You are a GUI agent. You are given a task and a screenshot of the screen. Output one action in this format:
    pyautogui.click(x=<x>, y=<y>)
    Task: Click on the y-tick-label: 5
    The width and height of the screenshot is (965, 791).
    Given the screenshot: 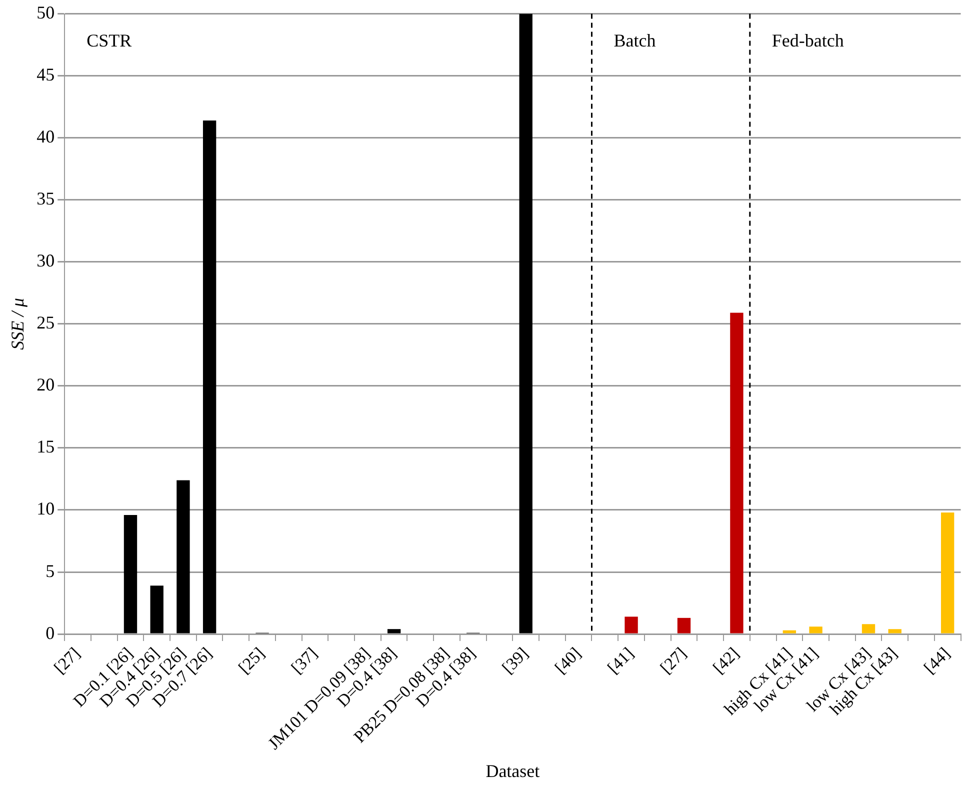 What is the action you would take?
    pyautogui.click(x=50, y=570)
    